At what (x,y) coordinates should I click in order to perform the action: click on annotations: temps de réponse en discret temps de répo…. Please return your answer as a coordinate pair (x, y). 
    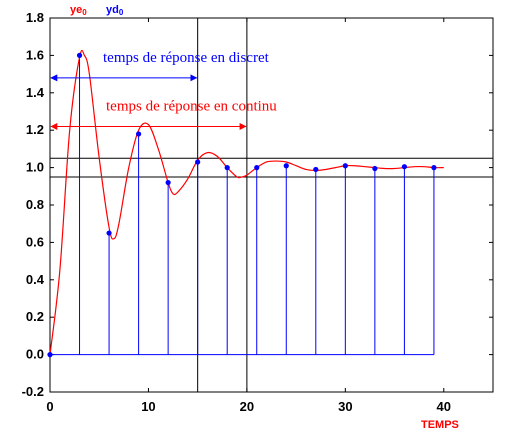
    Looking at the image, I should click on (163, 90).